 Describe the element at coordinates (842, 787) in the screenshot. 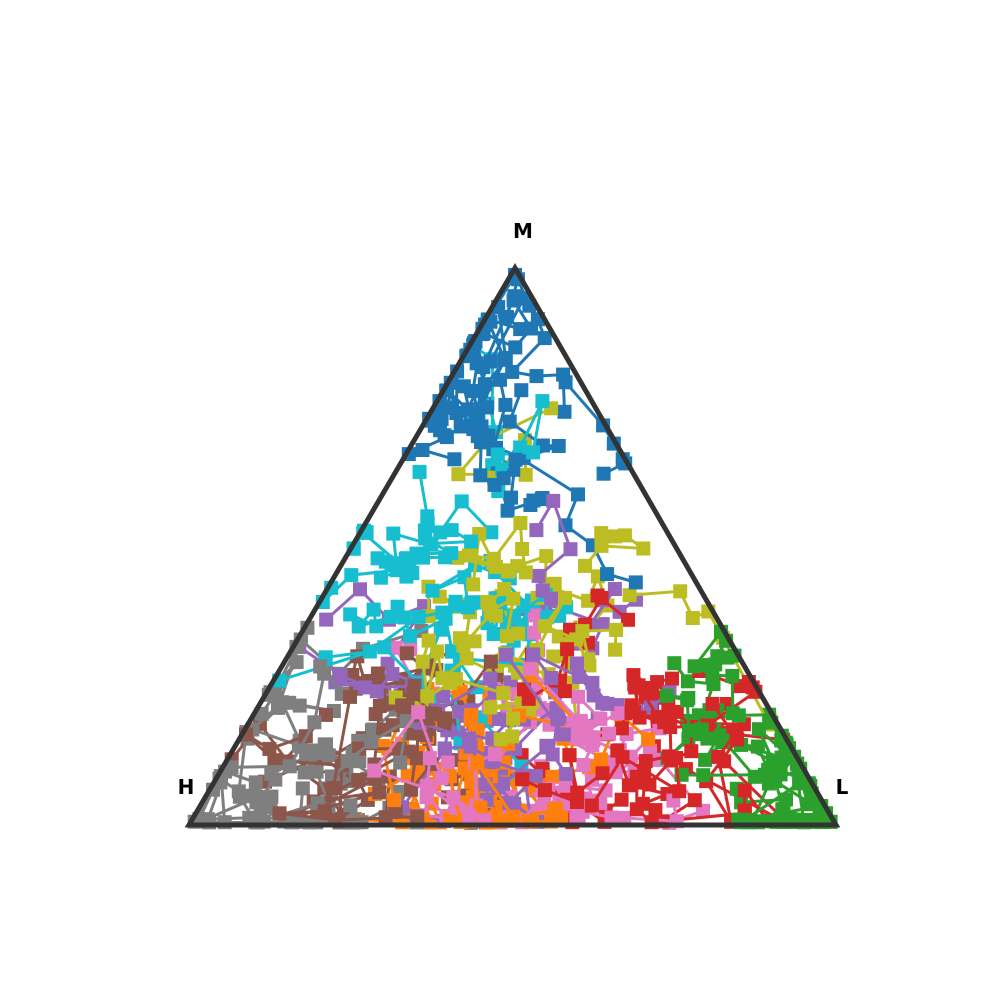

I see `vertex-label-l: L` at that location.